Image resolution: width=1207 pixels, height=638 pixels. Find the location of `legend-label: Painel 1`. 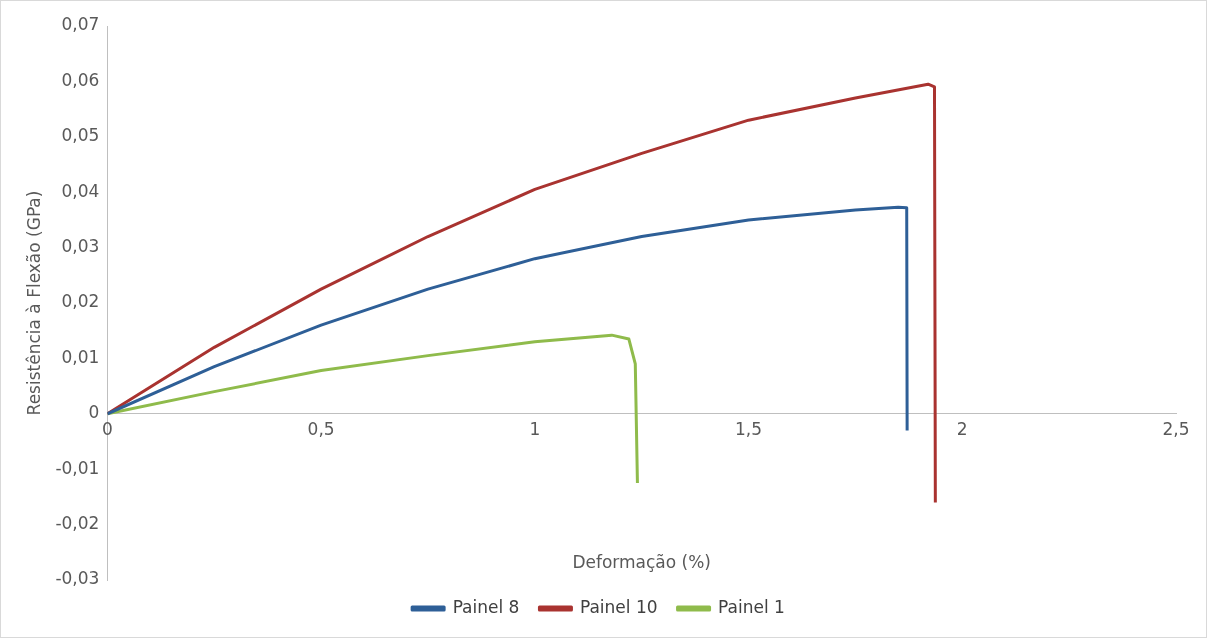

legend-label: Painel 1 is located at coordinates (751, 606).